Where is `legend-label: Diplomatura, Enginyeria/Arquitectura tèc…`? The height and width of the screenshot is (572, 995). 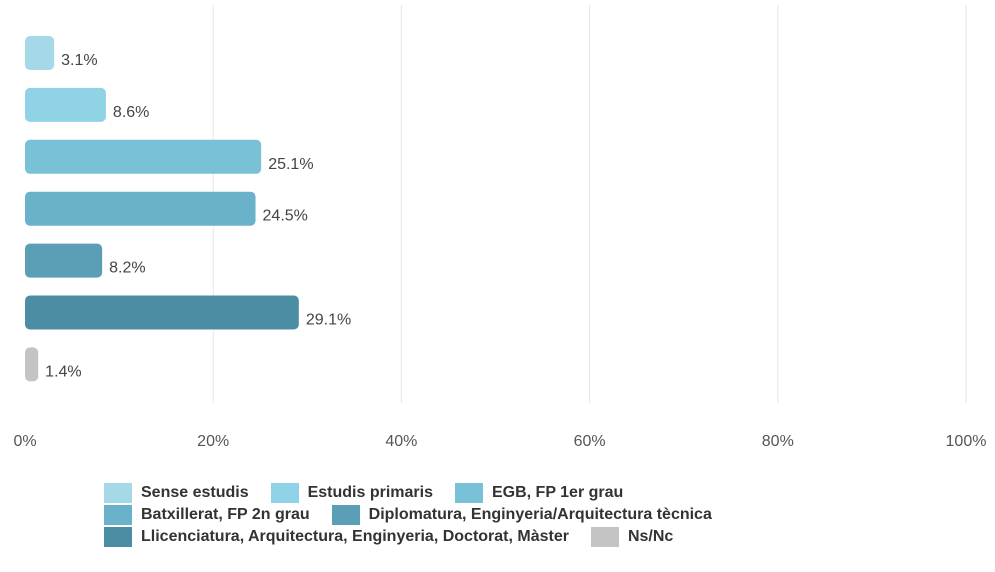 legend-label: Diplomatura, Enginyeria/Arquitectura tèc… is located at coordinates (540, 514).